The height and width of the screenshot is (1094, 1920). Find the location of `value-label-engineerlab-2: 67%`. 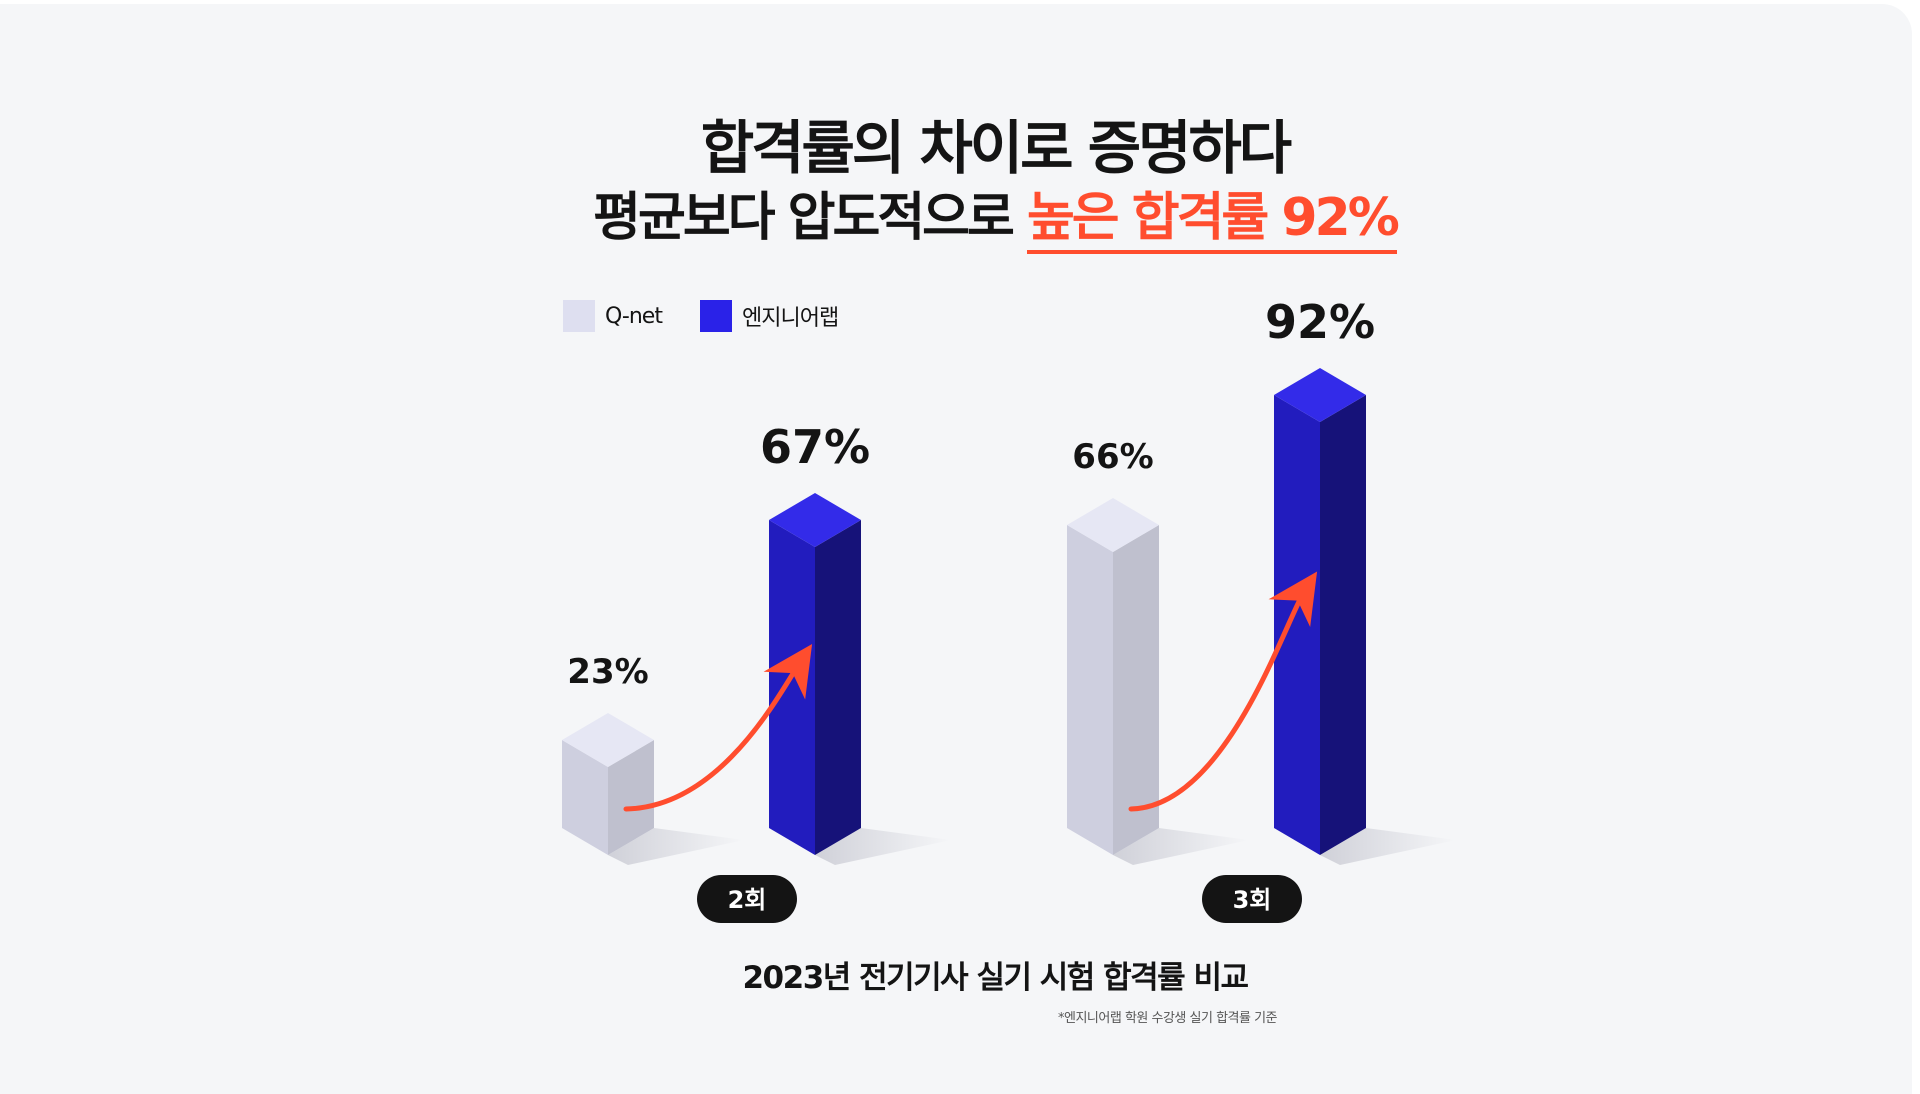

value-label-engineerlab-2: 67% is located at coordinates (815, 447).